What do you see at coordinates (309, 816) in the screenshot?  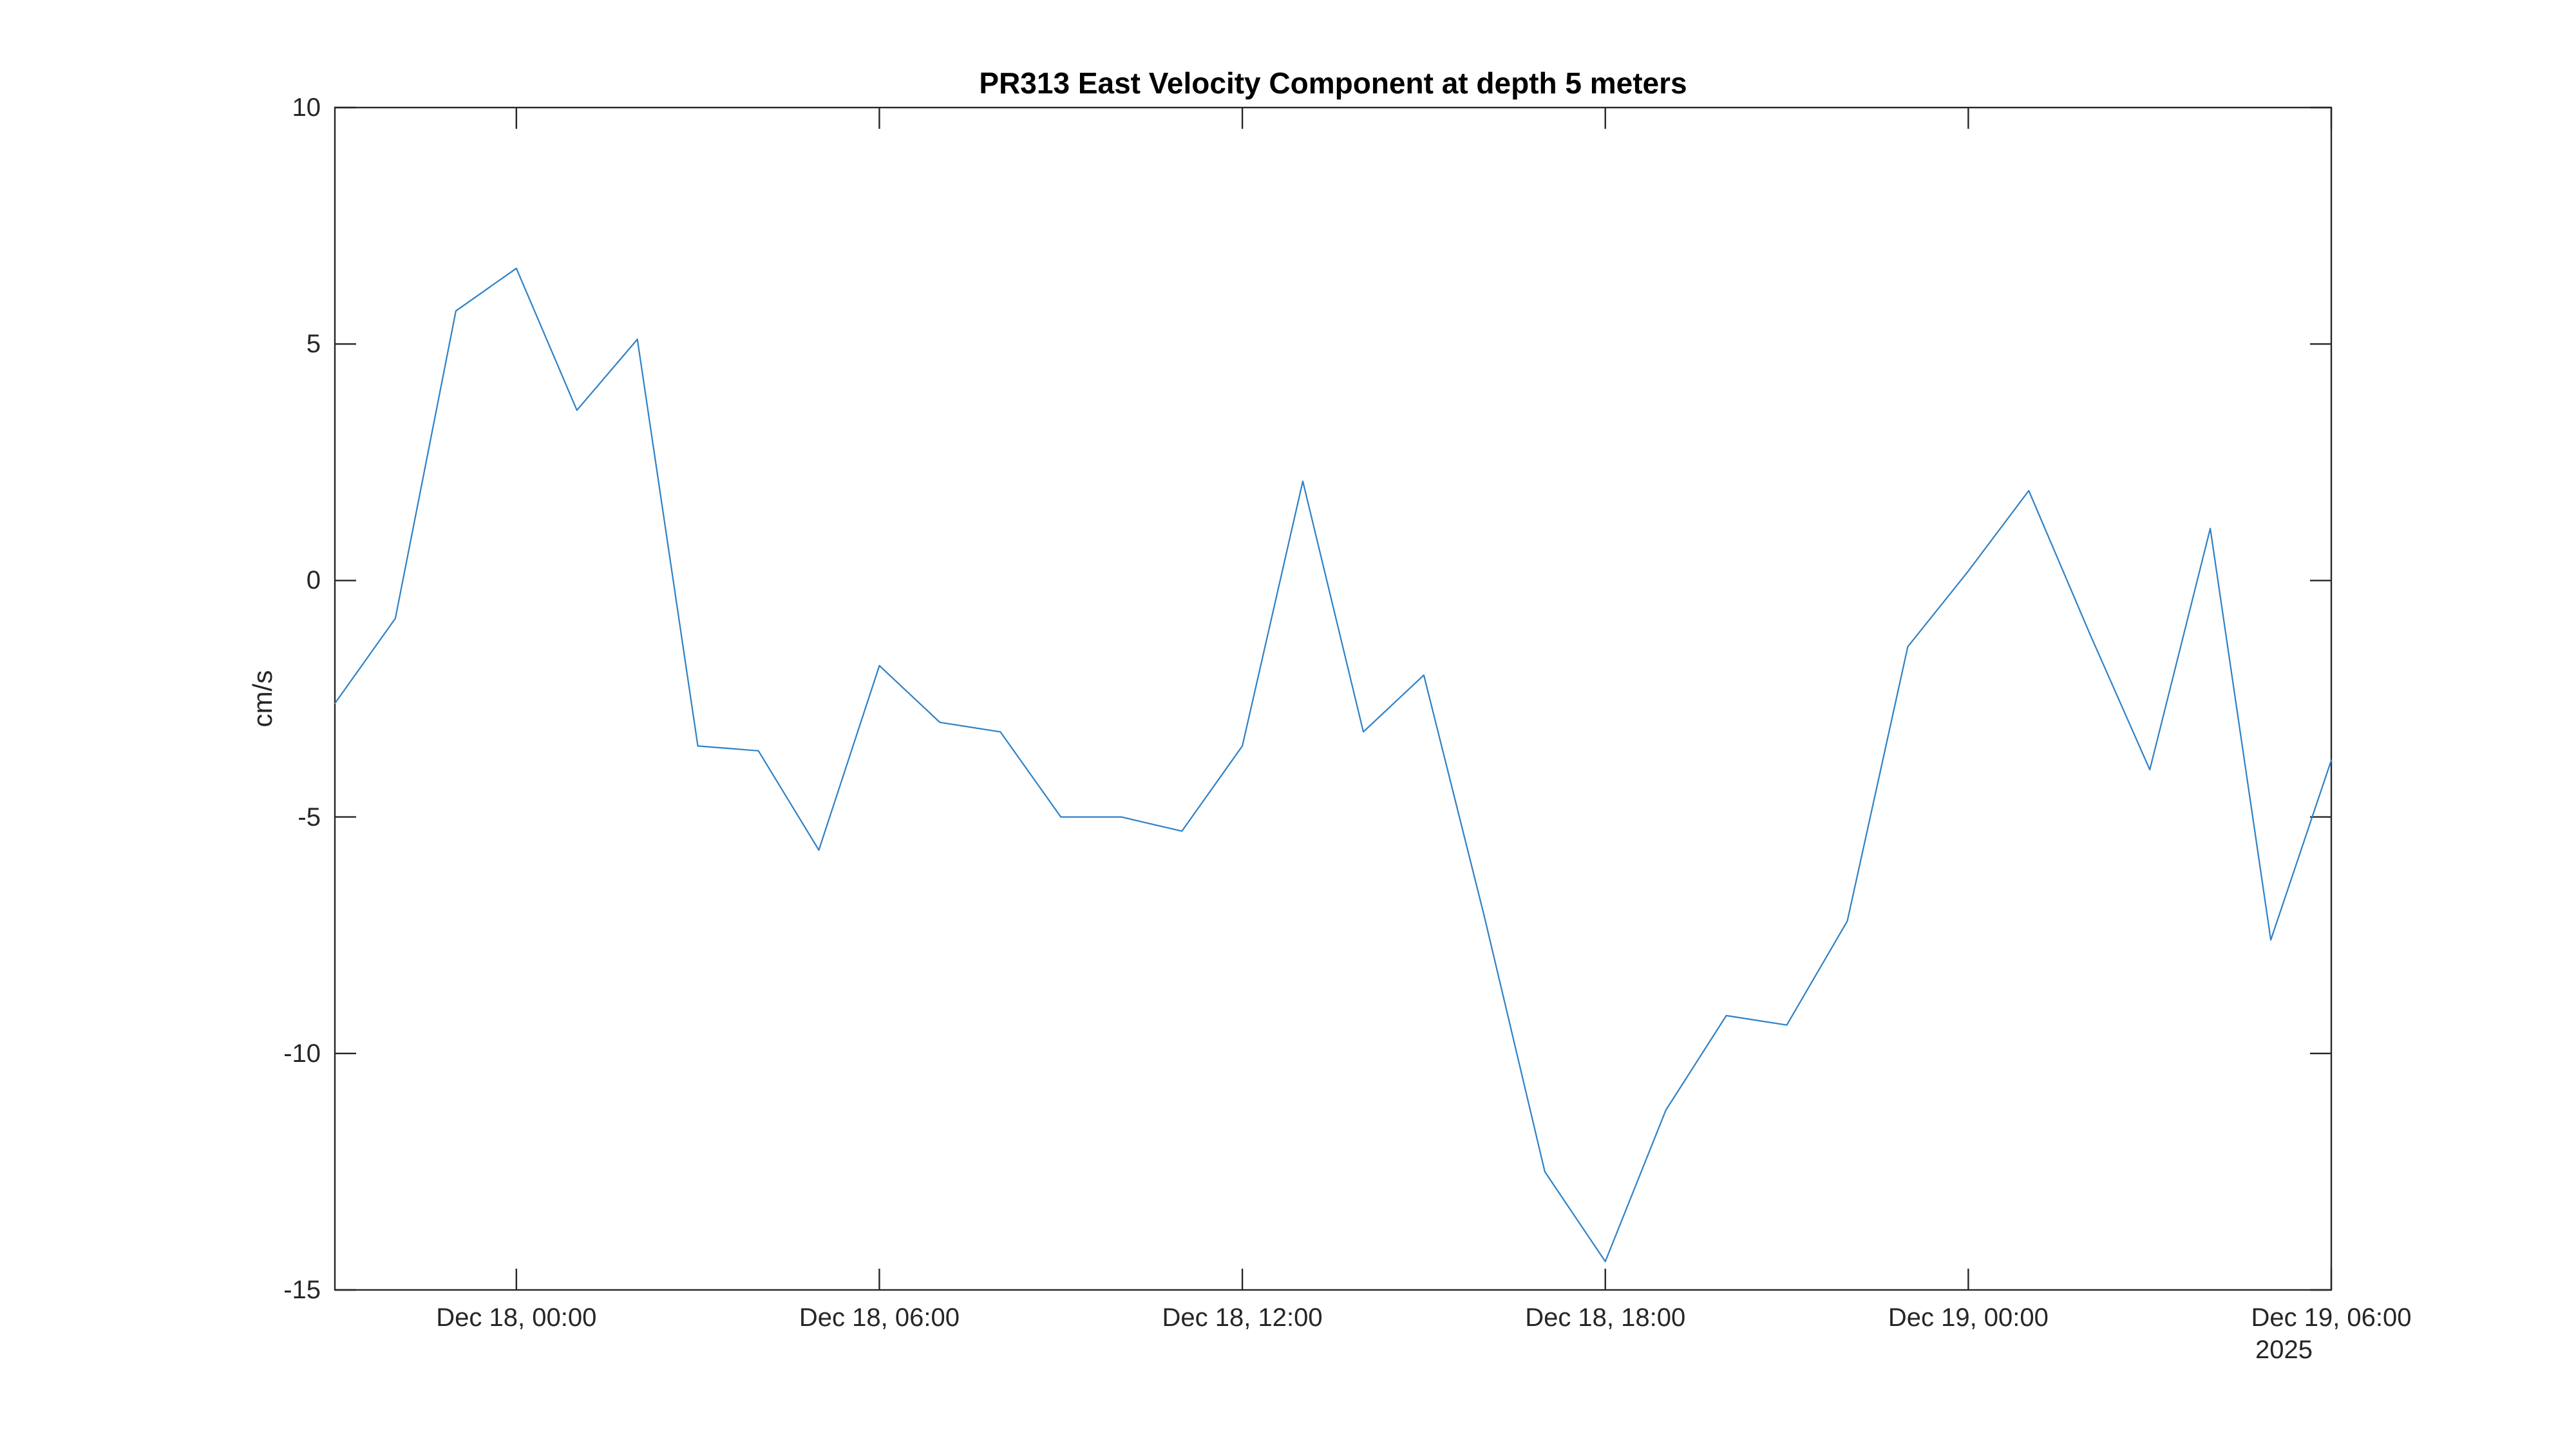 I see `y-tick-label: -5` at bounding box center [309, 816].